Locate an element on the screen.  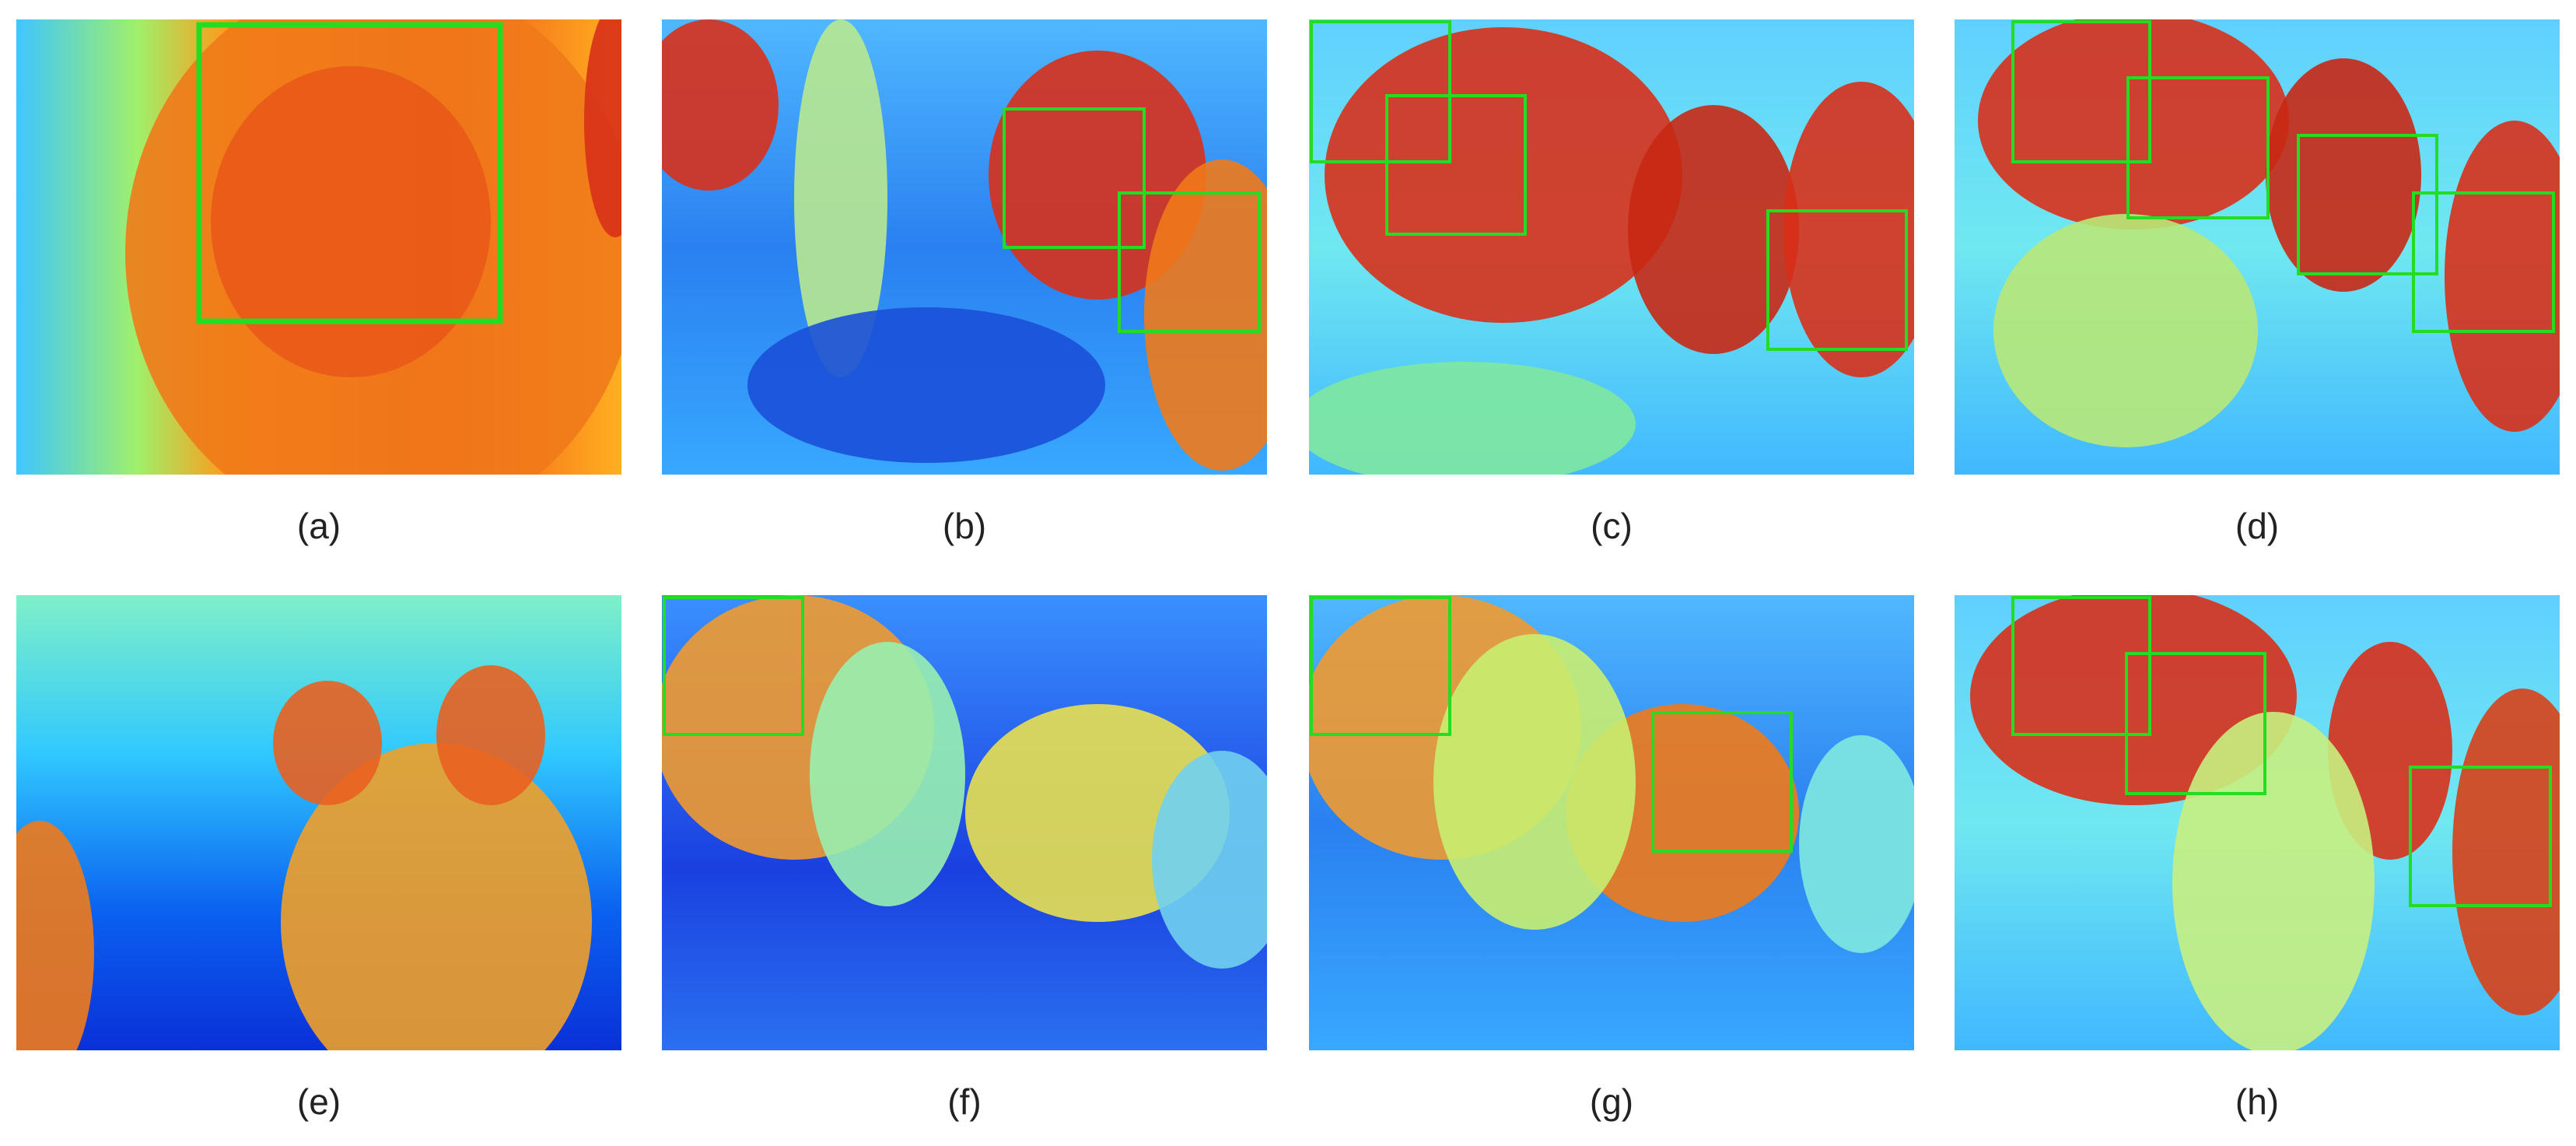
panel-label: (c) is located at coordinates (1612, 526).